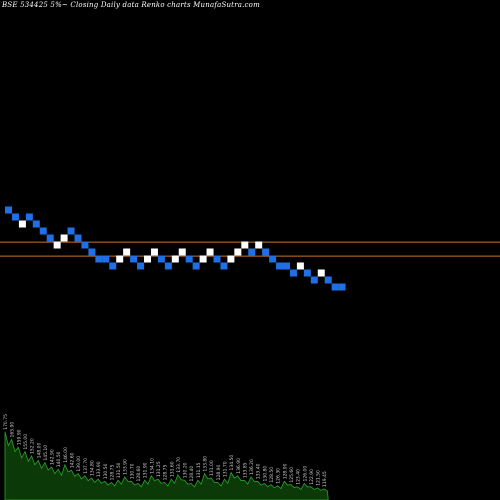 This screenshot has width=500, height=500. What do you see at coordinates (66, 455) in the screenshot?
I see `volume-label: 146.00` at bounding box center [66, 455].